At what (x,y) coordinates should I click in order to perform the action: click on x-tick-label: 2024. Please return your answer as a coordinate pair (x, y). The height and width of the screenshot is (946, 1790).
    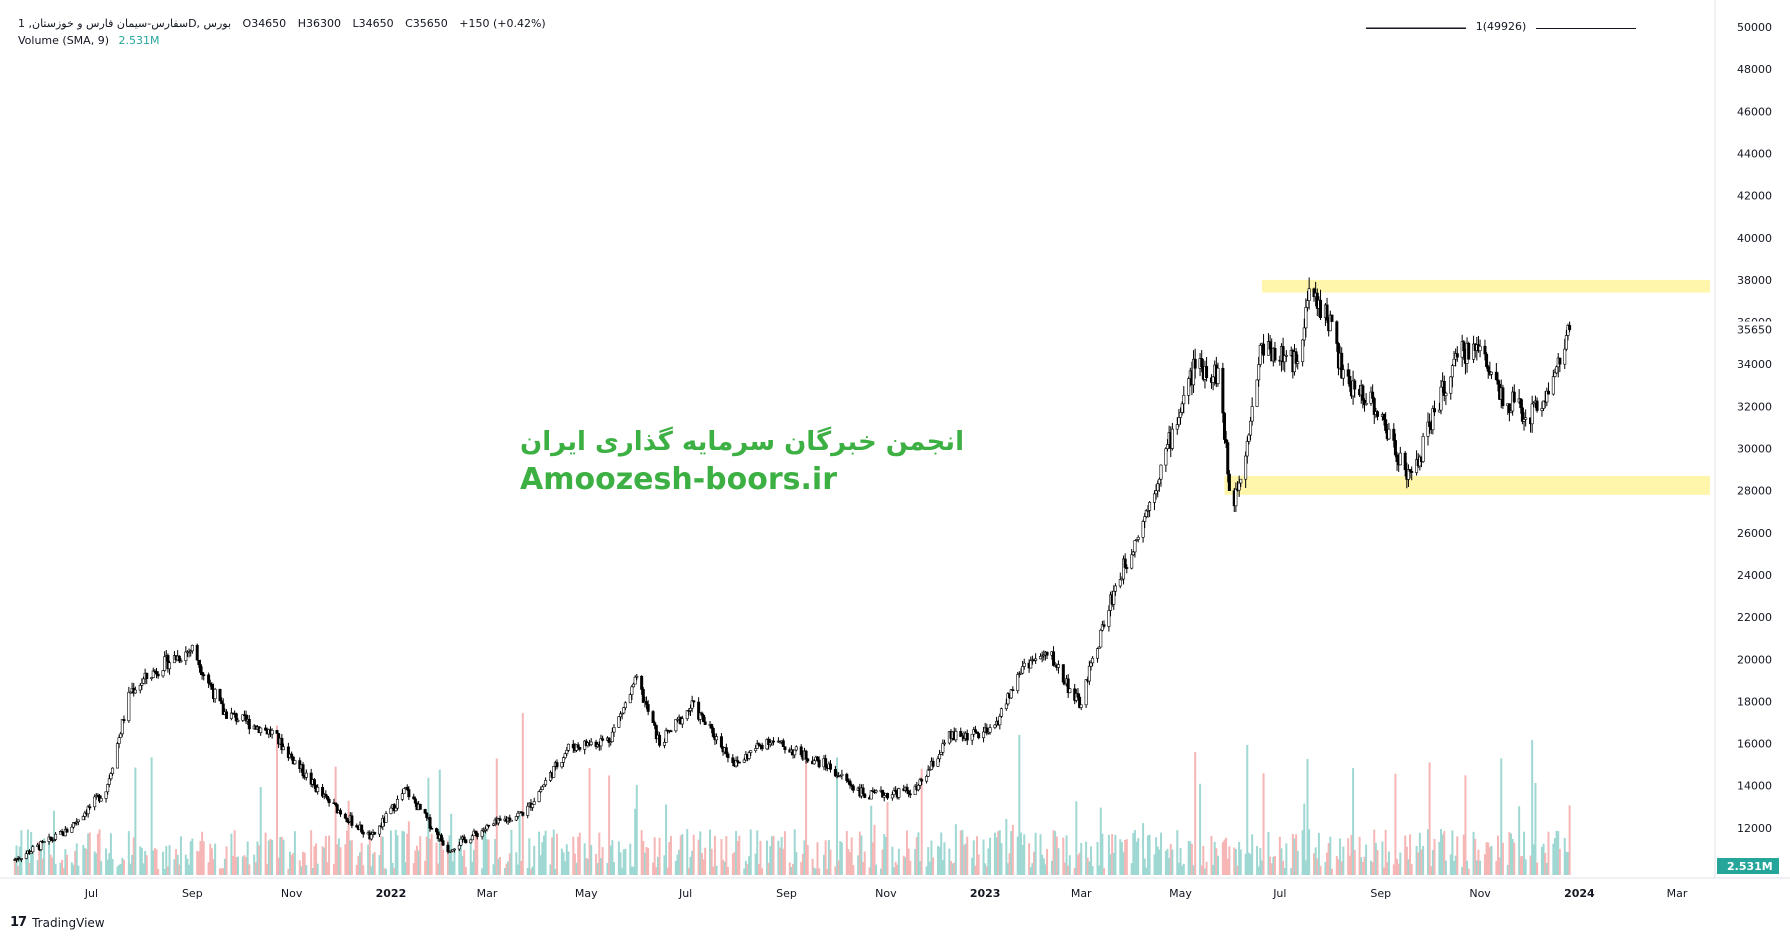
    Looking at the image, I should click on (1579, 893).